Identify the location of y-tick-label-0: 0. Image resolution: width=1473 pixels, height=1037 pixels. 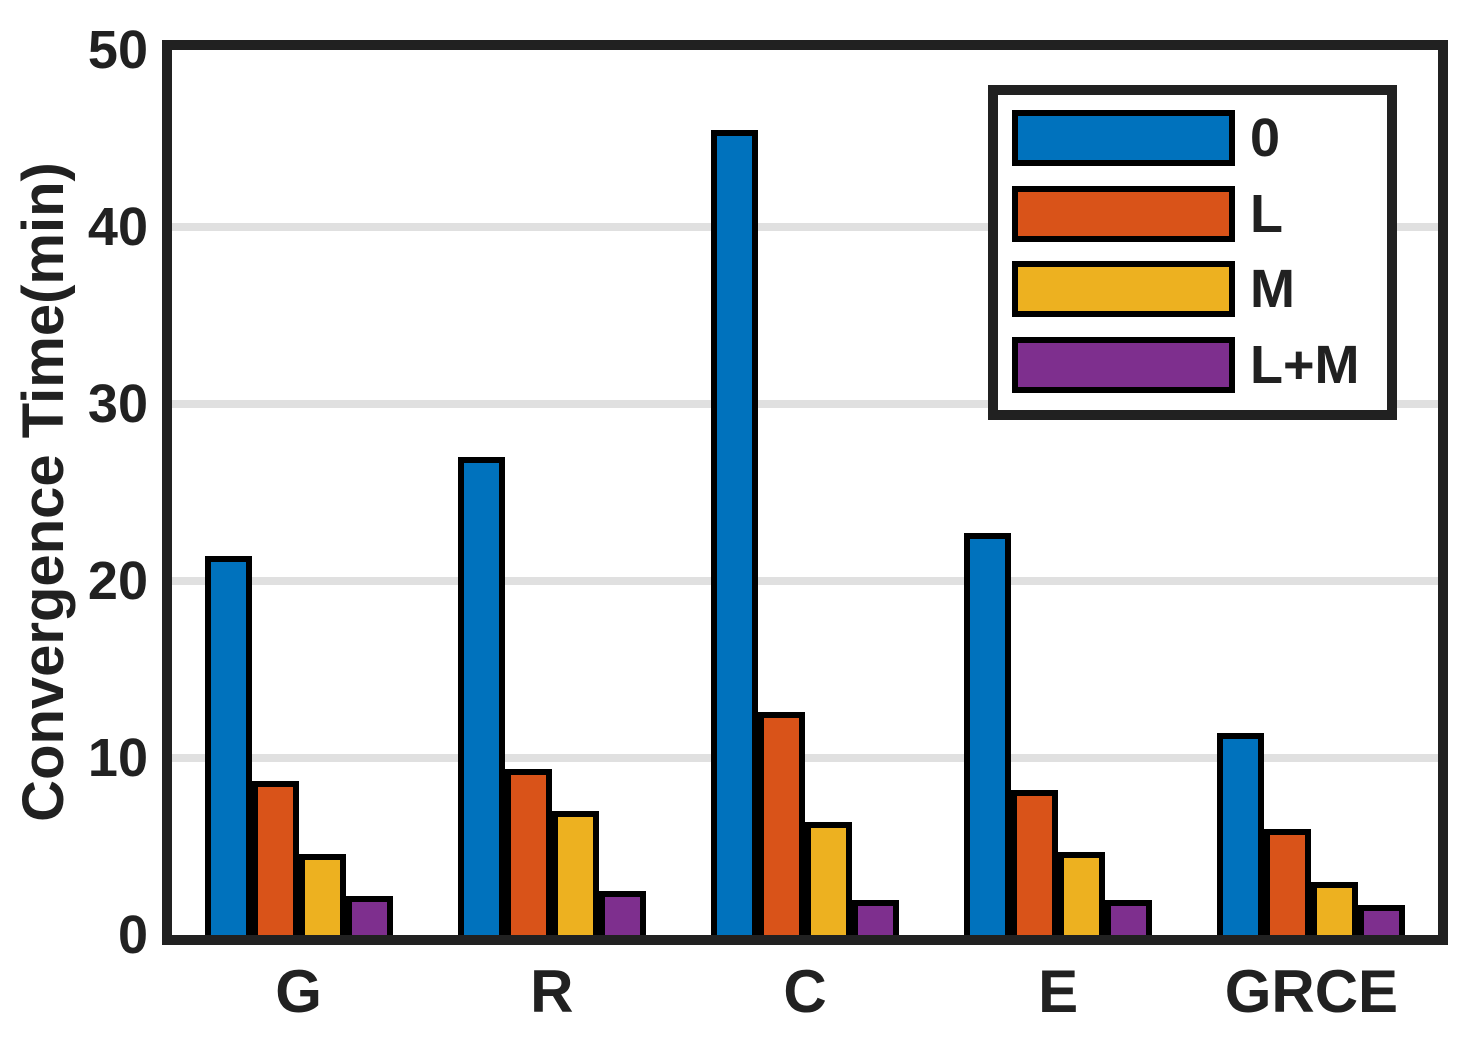
(132, 935).